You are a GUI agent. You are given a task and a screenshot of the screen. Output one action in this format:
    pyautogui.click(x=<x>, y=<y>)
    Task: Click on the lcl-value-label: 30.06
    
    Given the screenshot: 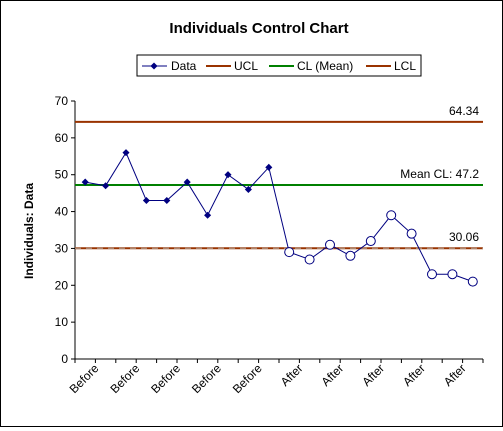 What is the action you would take?
    pyautogui.click(x=464, y=237)
    